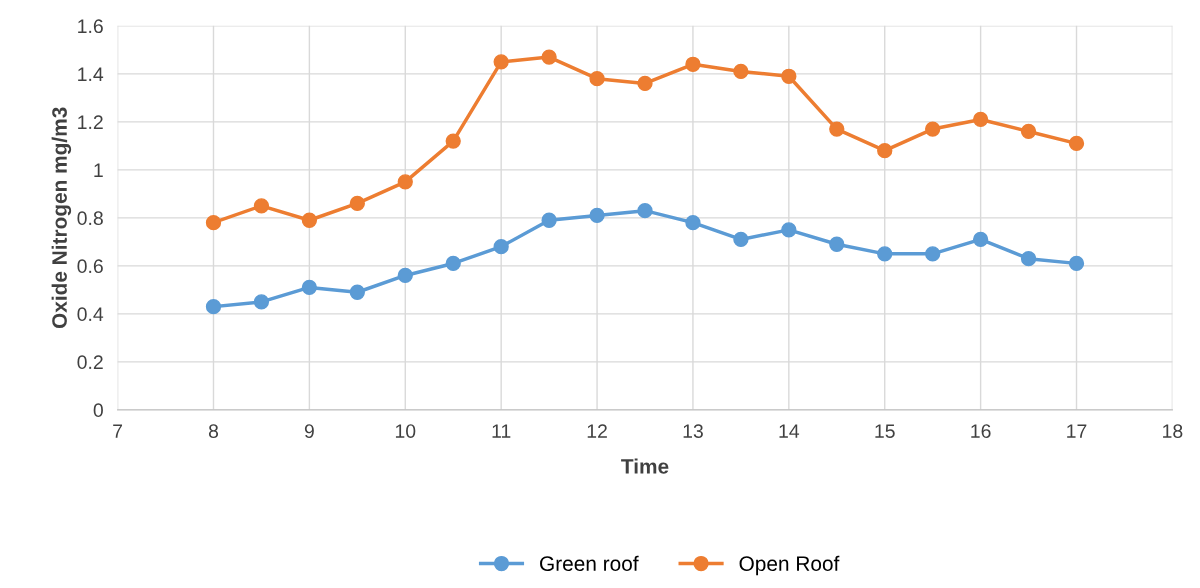  I want to click on x-tick-label: 17, so click(1077, 431).